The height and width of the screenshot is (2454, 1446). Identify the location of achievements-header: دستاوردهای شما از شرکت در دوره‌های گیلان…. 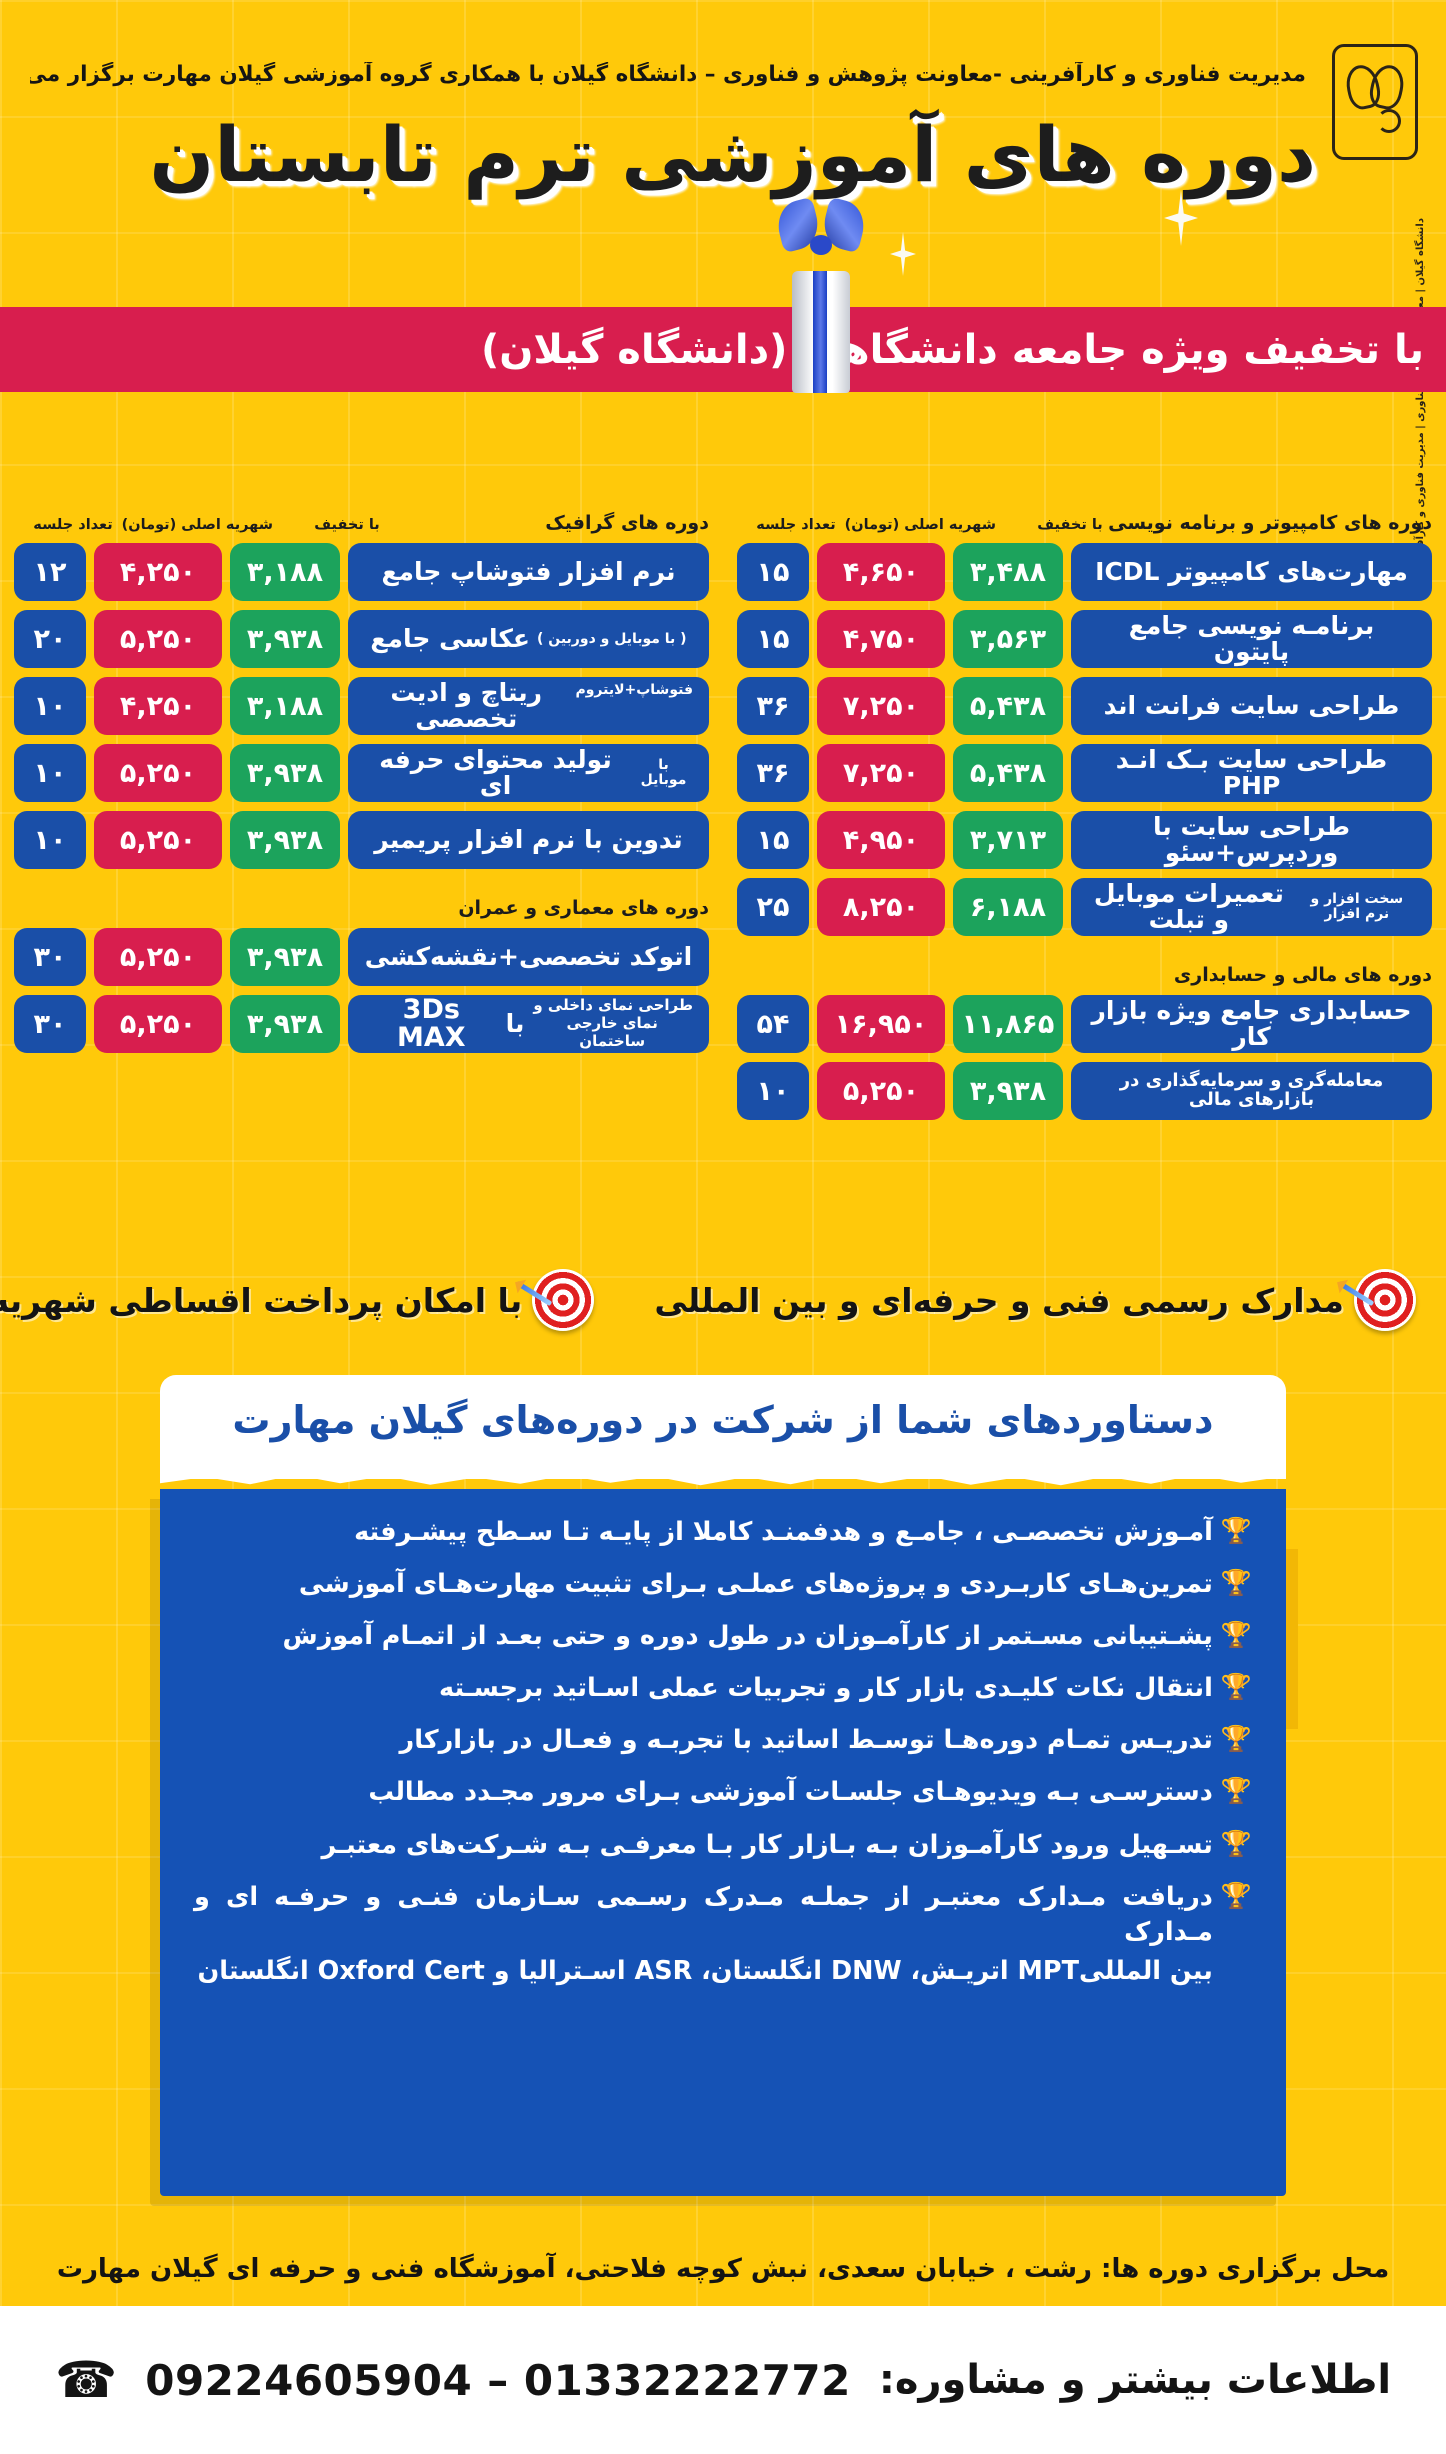
(723, 1427).